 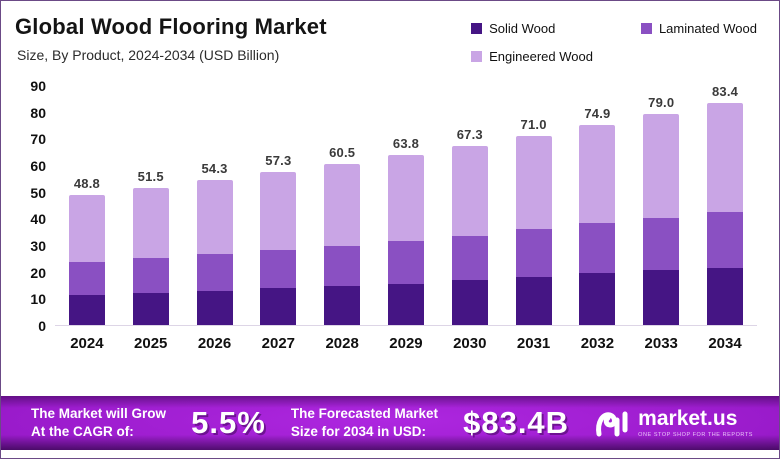 I want to click on bar-stack-2025, so click(x=150, y=256).